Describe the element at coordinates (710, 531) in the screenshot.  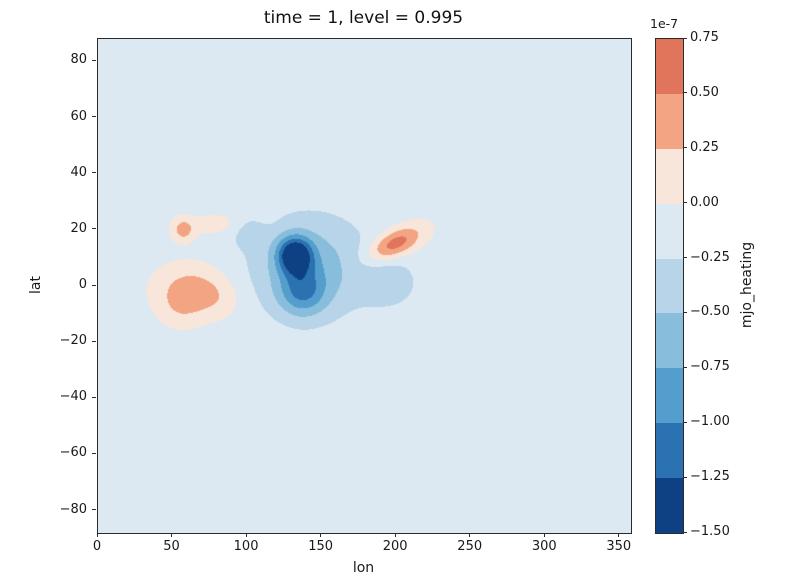
I see `colorbar-tick-label: −1.50` at that location.